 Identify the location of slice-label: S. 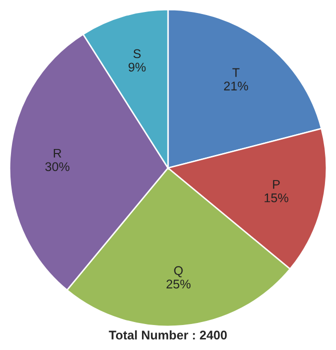
(137, 53).